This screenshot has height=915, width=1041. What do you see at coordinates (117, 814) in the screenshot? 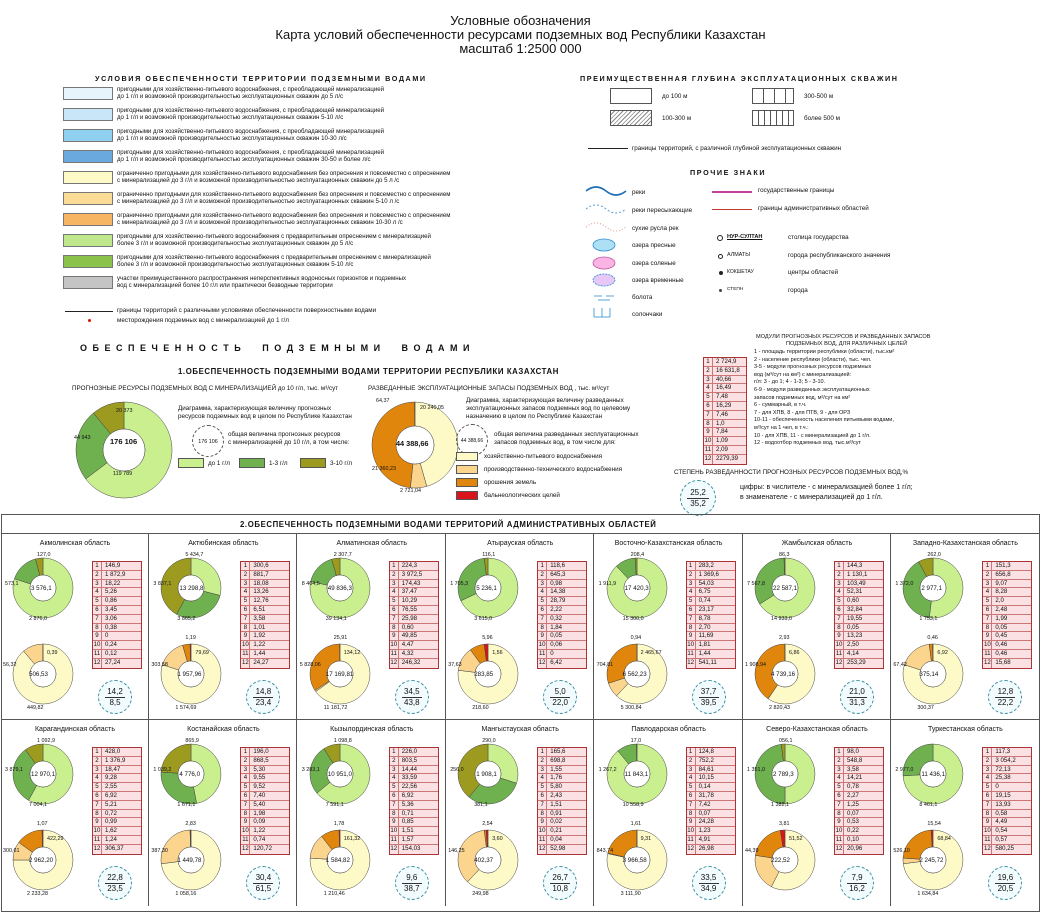
I see `module-row: 8 0,72` at bounding box center [117, 814].